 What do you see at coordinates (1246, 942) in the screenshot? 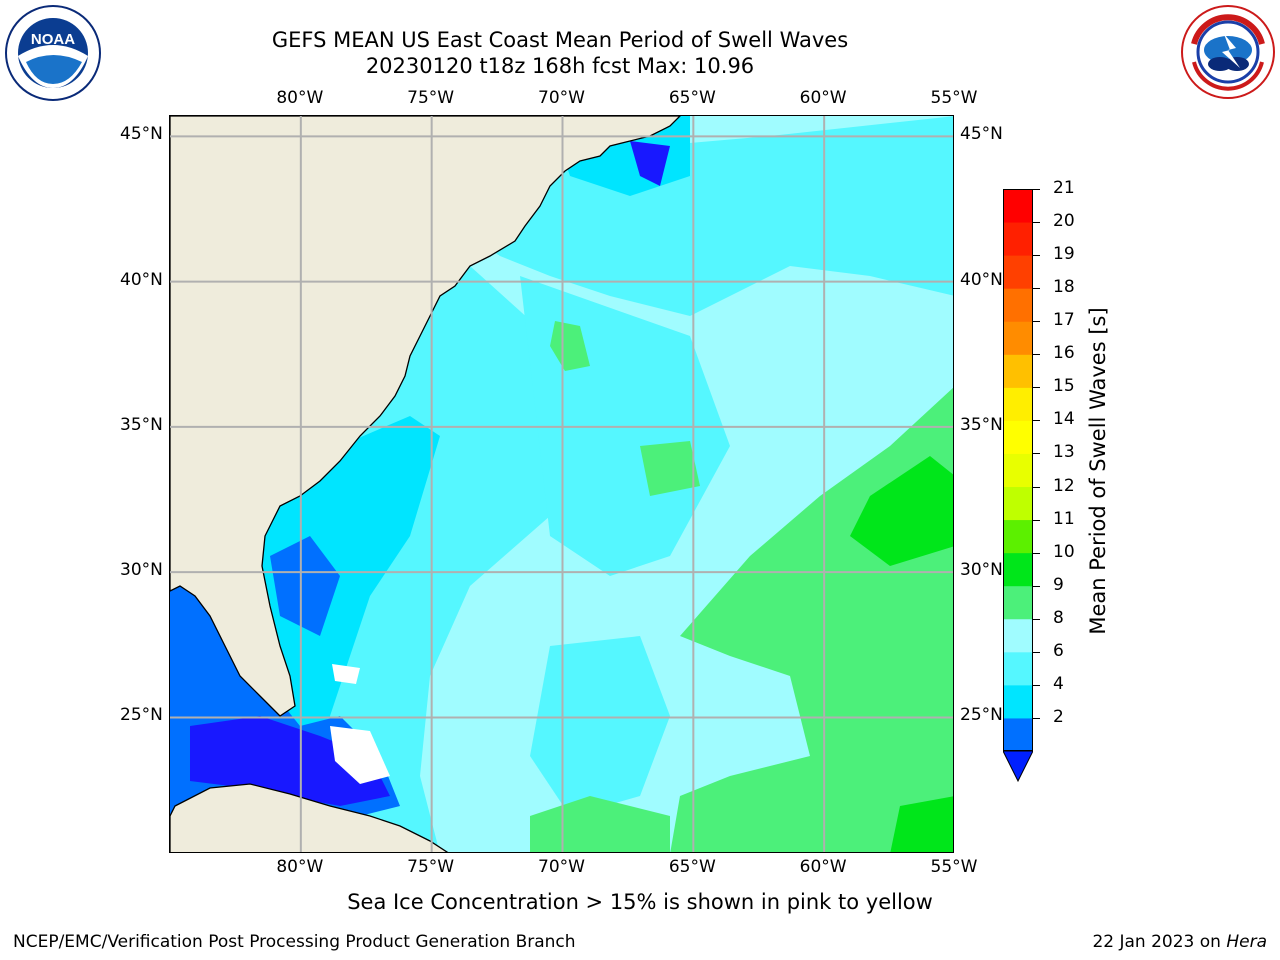
I see `footer-machine: Hera` at bounding box center [1246, 942].